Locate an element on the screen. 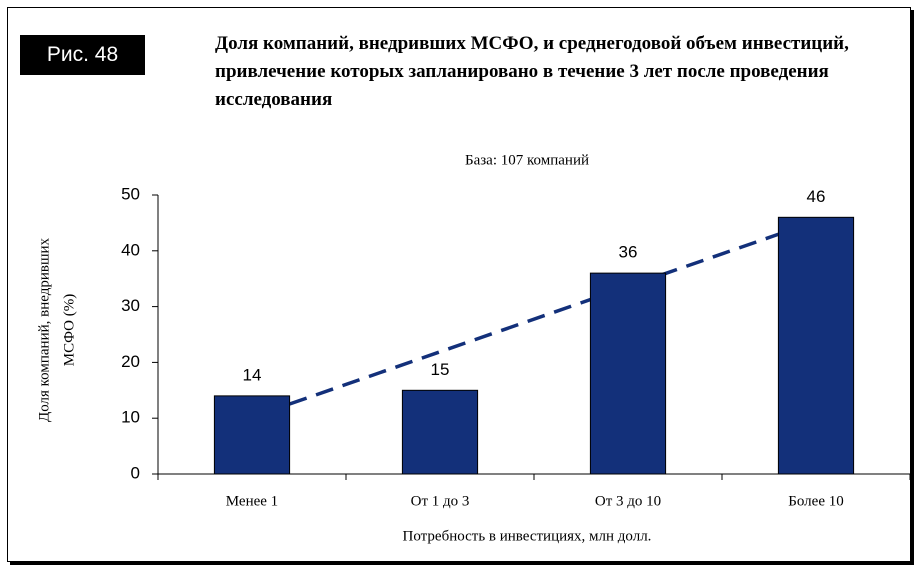 Image resolution: width=922 pixels, height=571 pixels. data-label: 46 is located at coordinates (816, 196).